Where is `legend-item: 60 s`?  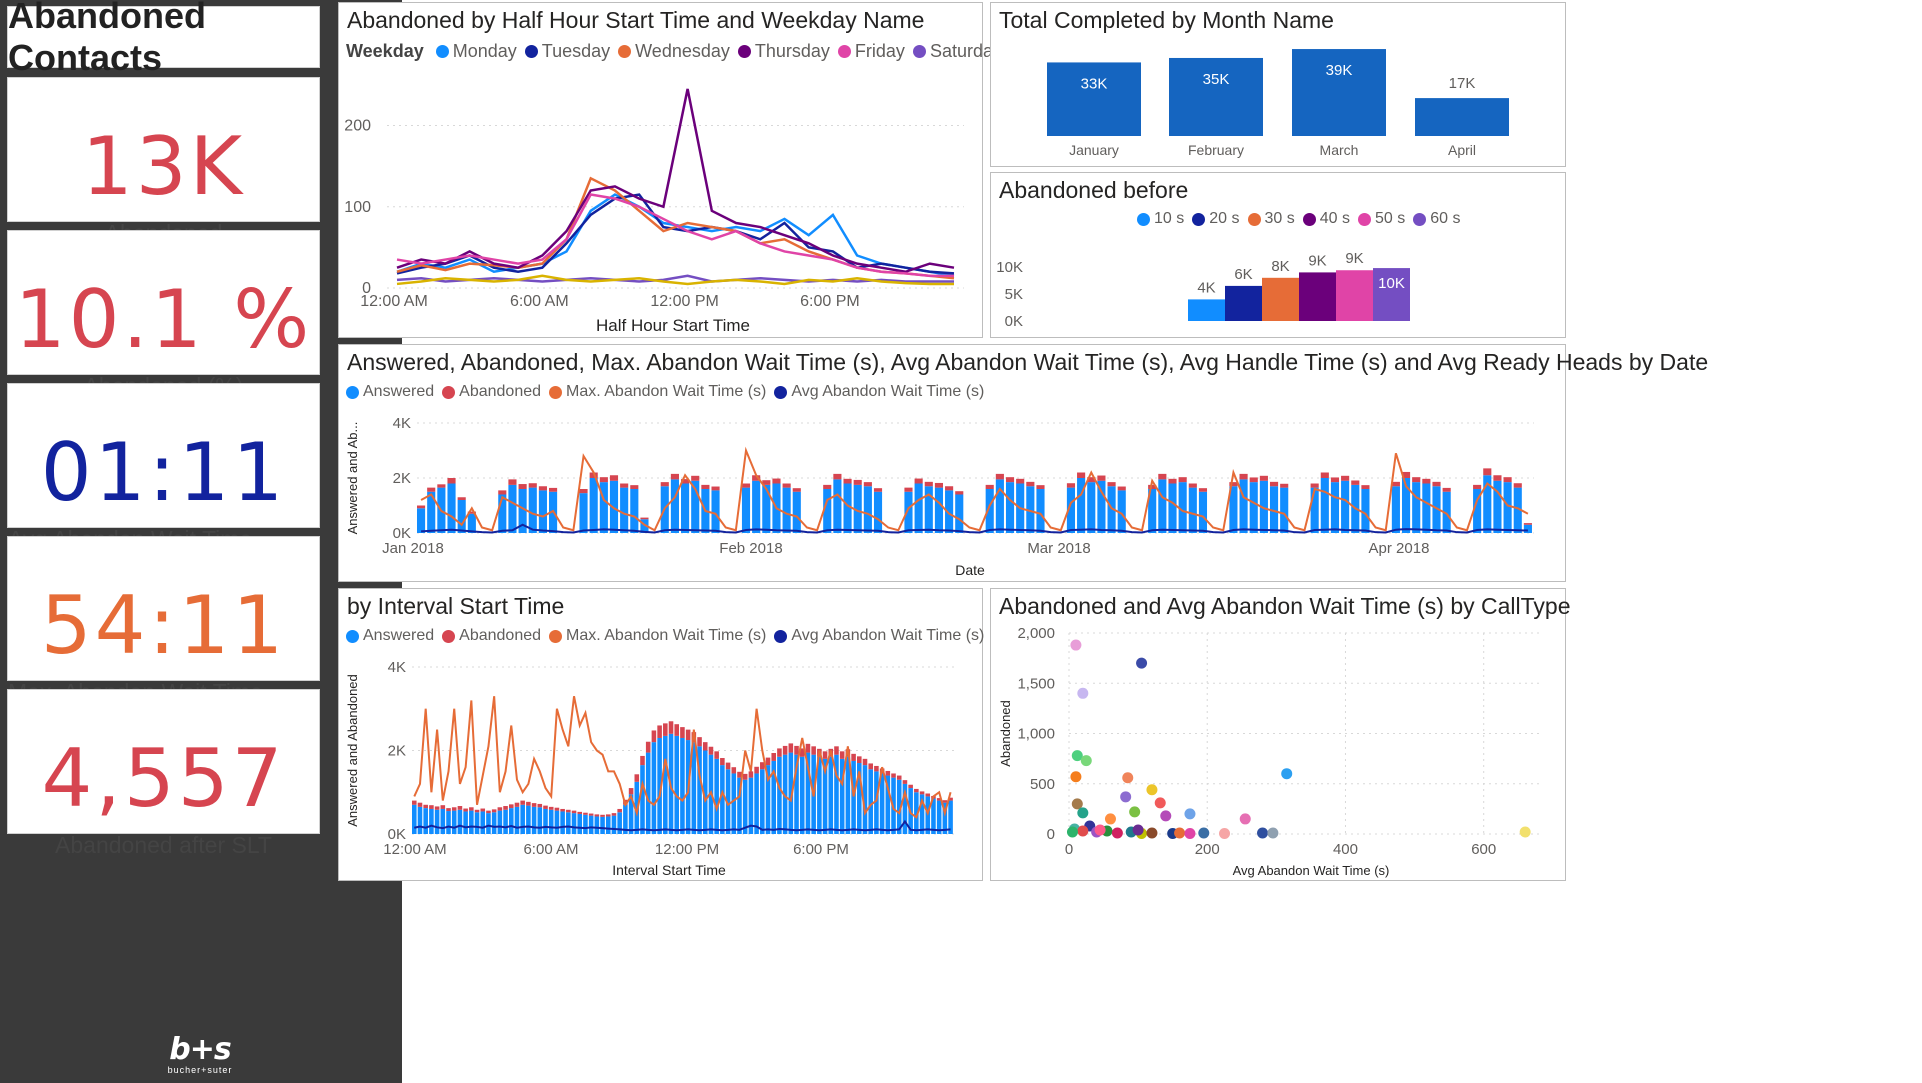
legend-item: 60 s is located at coordinates (1437, 219).